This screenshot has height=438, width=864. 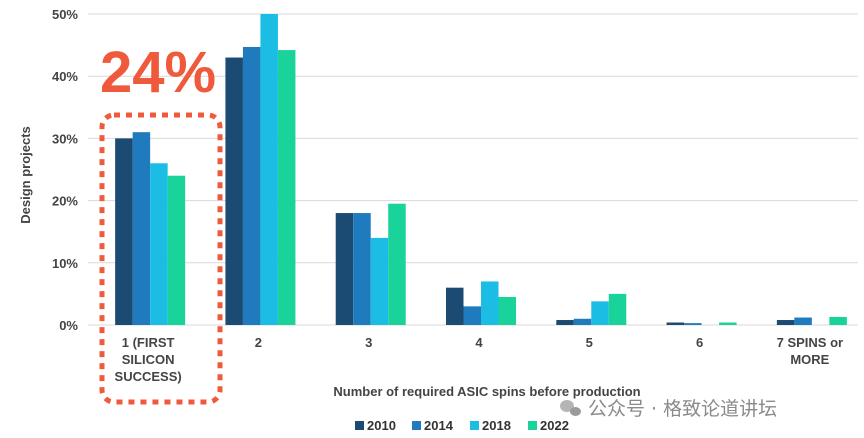 What do you see at coordinates (810, 342) in the screenshot?
I see `x-tick-label: 7 SPINS or` at bounding box center [810, 342].